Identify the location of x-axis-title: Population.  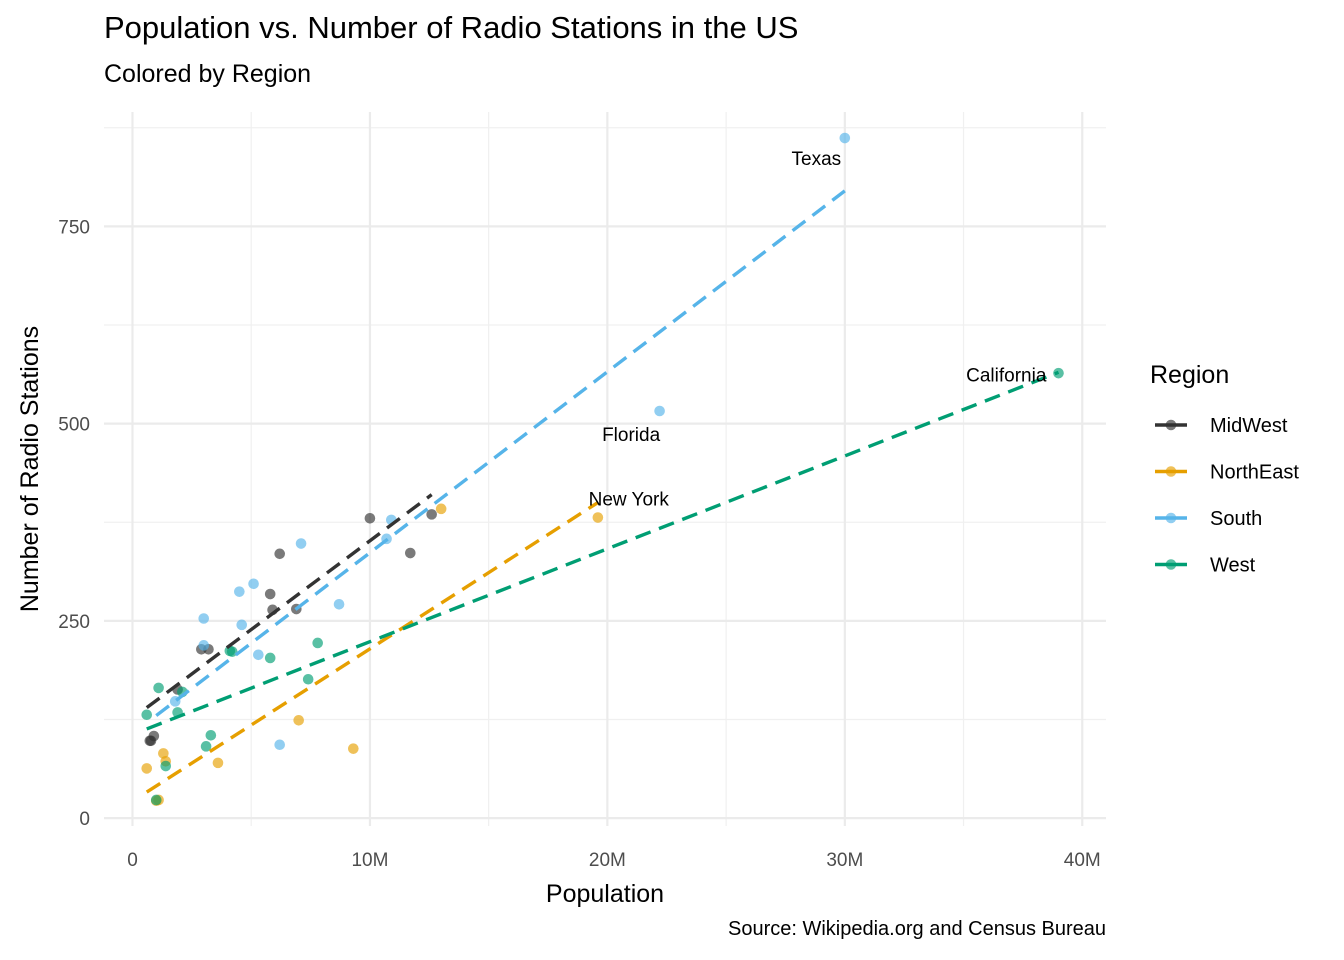
(605, 894).